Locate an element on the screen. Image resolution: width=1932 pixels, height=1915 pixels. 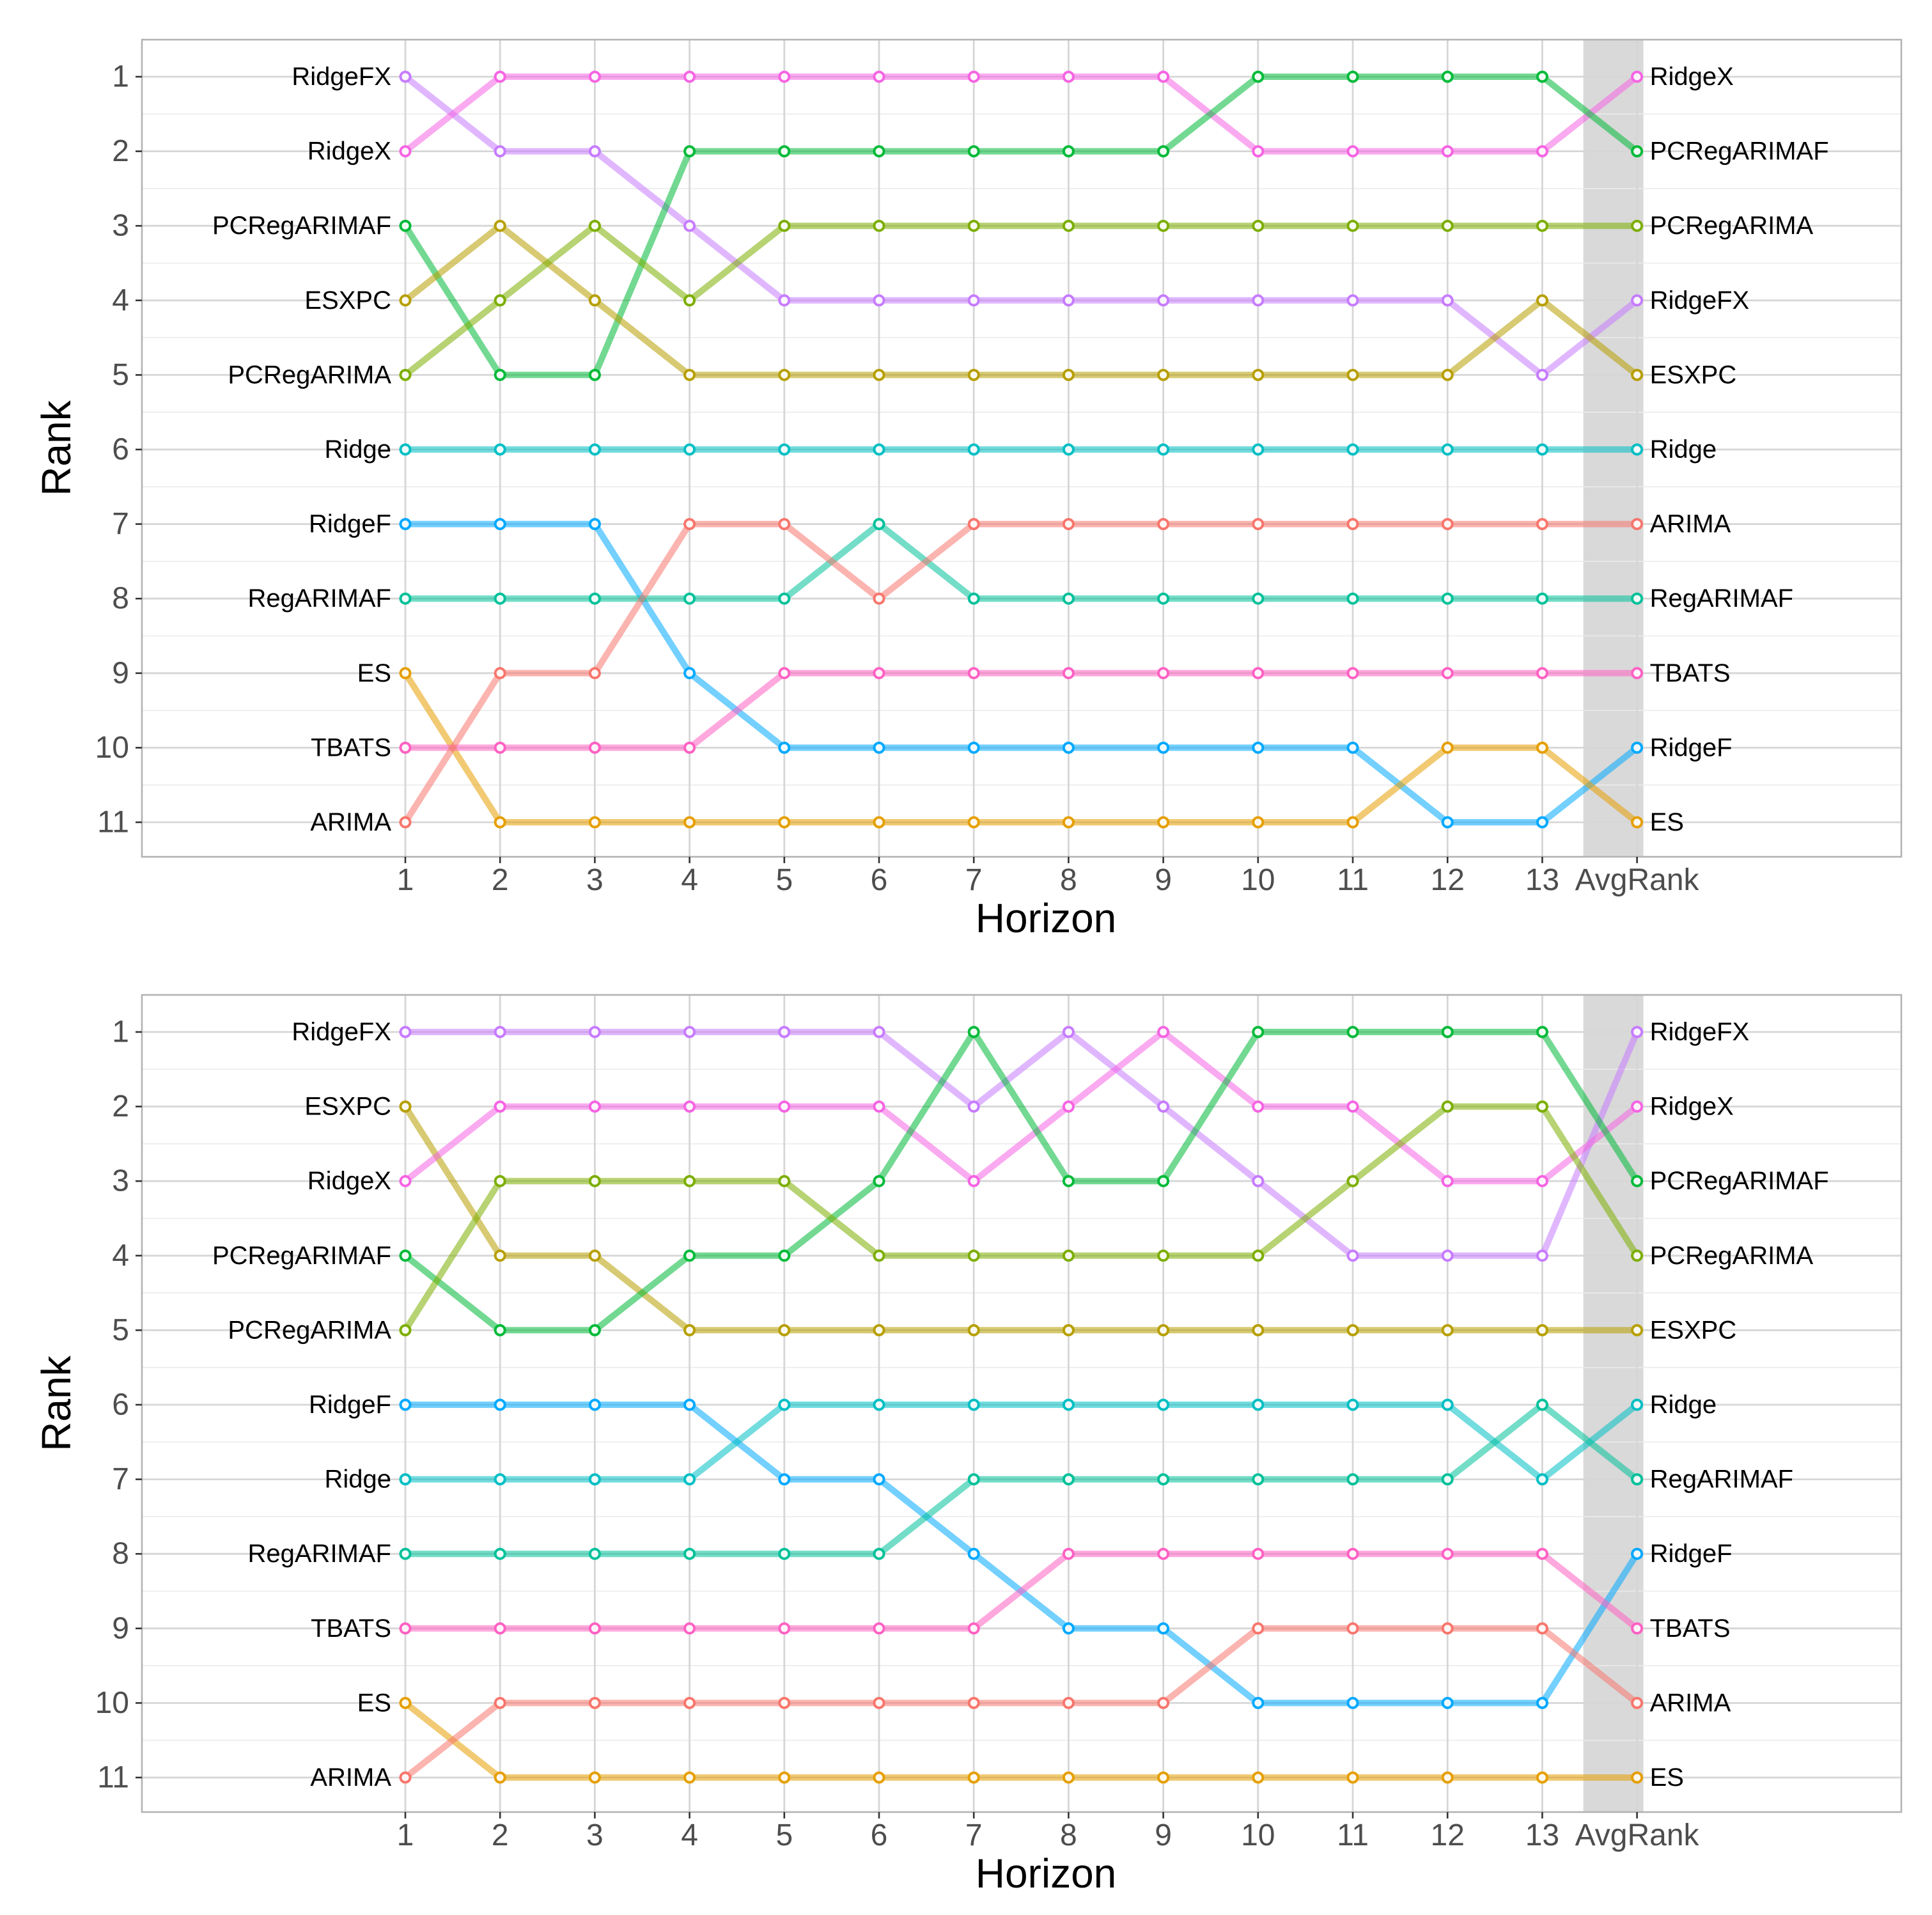
y-tick-label: 8 is located at coordinates (120, 1554).